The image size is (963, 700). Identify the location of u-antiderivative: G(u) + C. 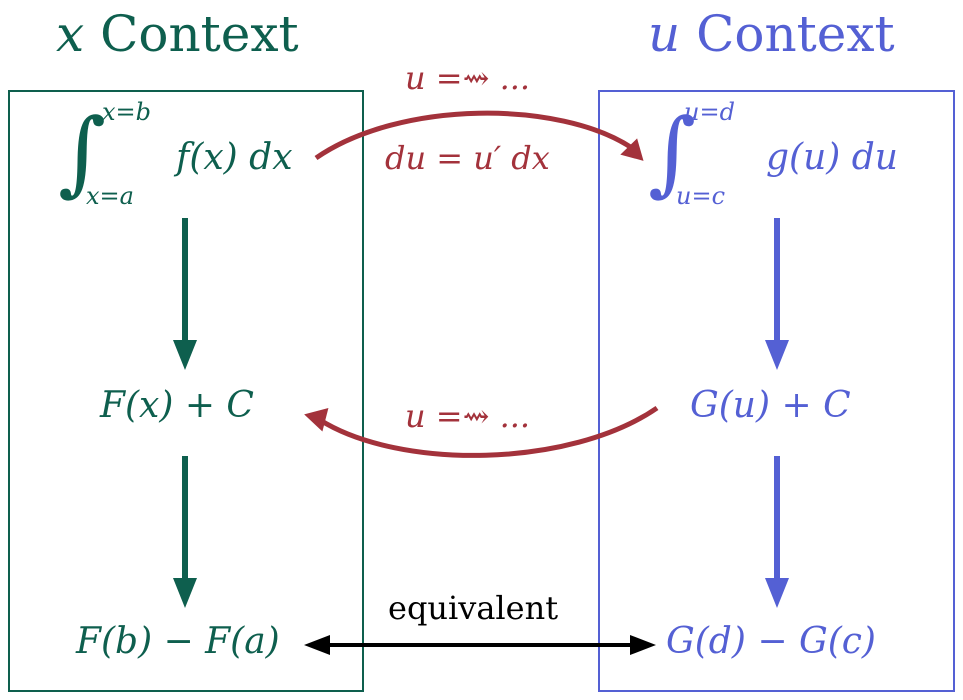
(770, 405).